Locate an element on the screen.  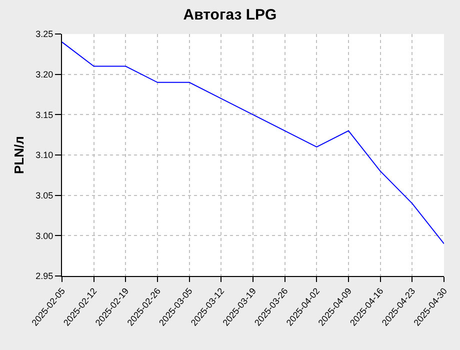
y-tick-label: 3.05 is located at coordinates (45, 195).